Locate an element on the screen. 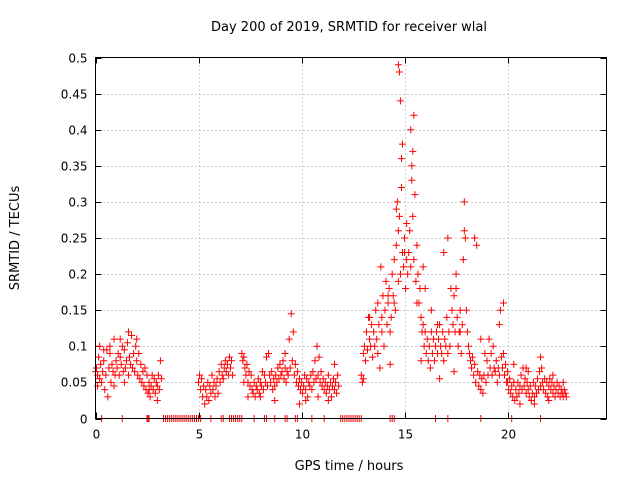 The width and height of the screenshot is (640, 485). x-tick-label: 15 is located at coordinates (405, 435).